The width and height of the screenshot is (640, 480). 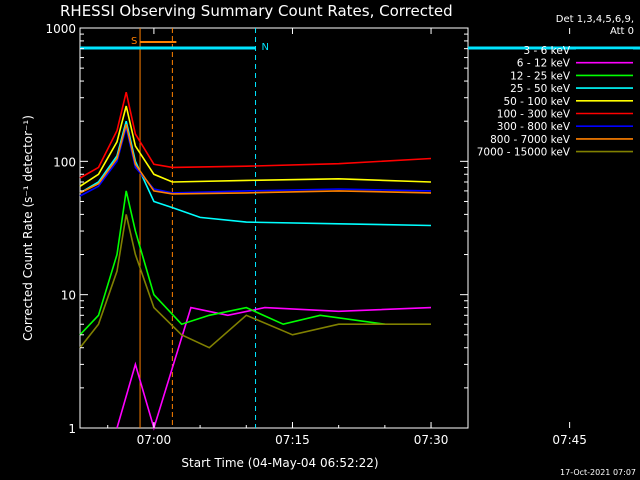 What do you see at coordinates (279, 463) in the screenshot?
I see `x-axis-label: Start Time (04-May-04 06:52:22)` at bounding box center [279, 463].